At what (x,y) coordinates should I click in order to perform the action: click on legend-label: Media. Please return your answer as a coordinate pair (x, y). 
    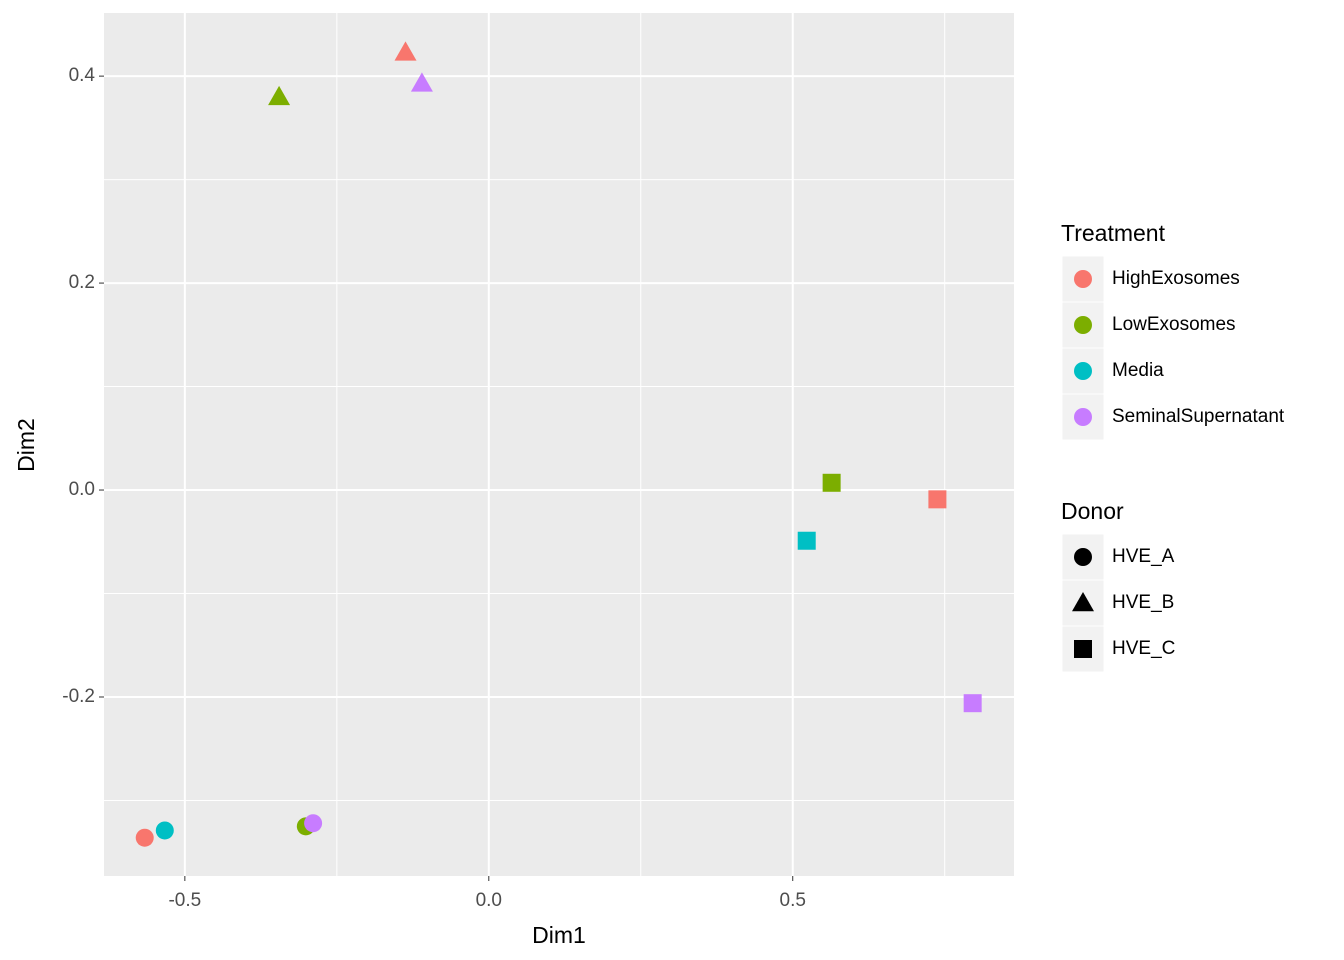
    Looking at the image, I should click on (1138, 370).